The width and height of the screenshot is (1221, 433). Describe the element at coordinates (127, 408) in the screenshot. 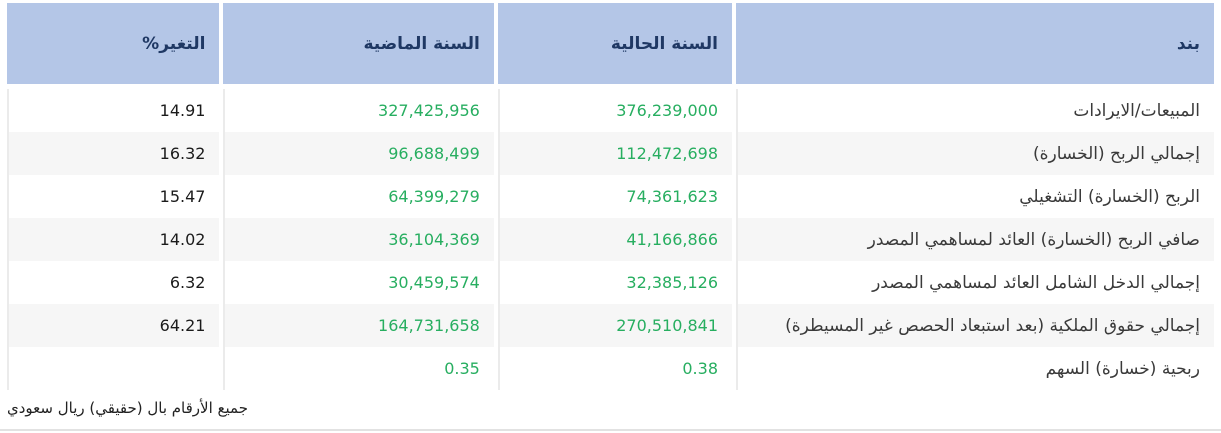

I see `currency-footnote: جميع الأرقام بال (حقيقي) ريال سعودي` at that location.